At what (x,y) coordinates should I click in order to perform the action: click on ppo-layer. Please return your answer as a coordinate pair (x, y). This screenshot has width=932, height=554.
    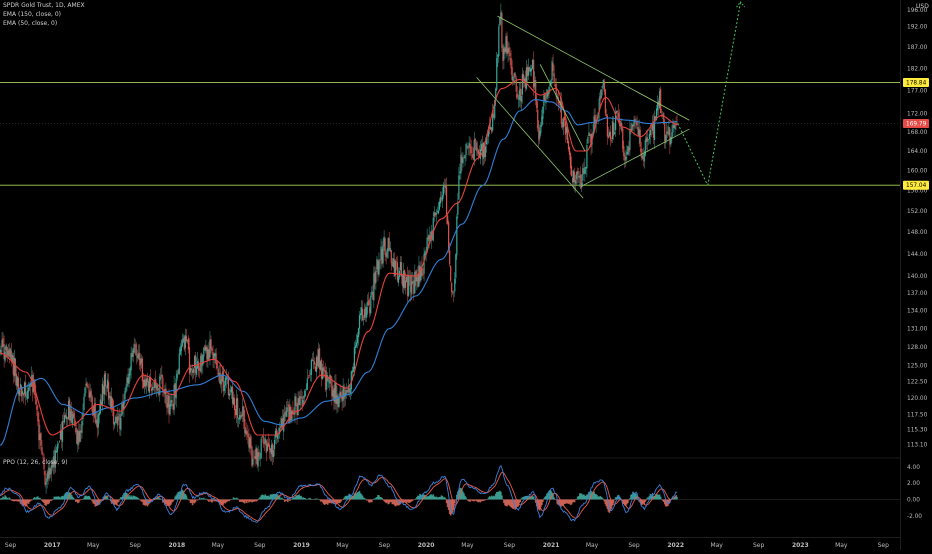
    Looking at the image, I should click on (339, 494).